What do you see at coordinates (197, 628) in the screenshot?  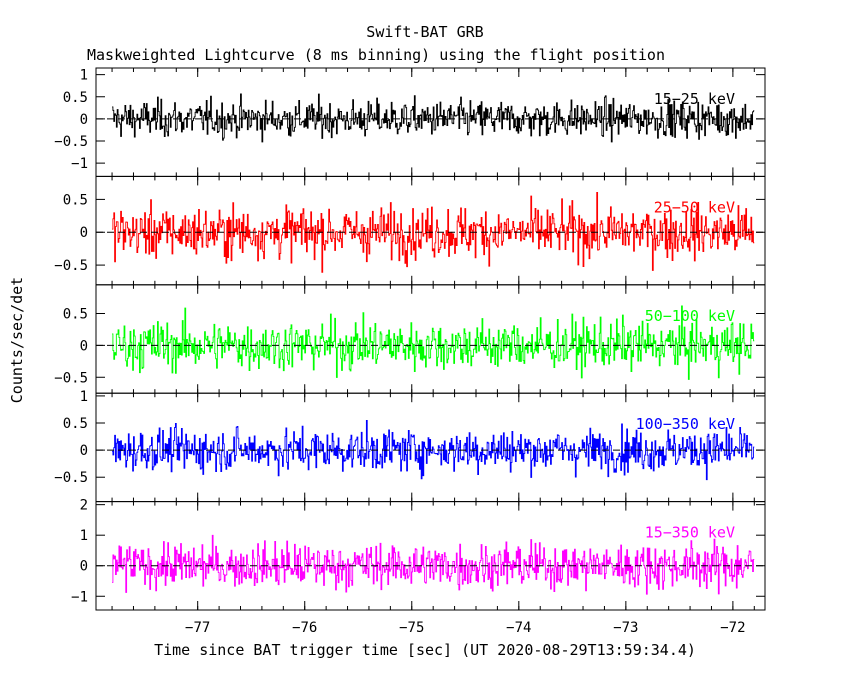 I see `x-tick-label: −77` at bounding box center [197, 628].